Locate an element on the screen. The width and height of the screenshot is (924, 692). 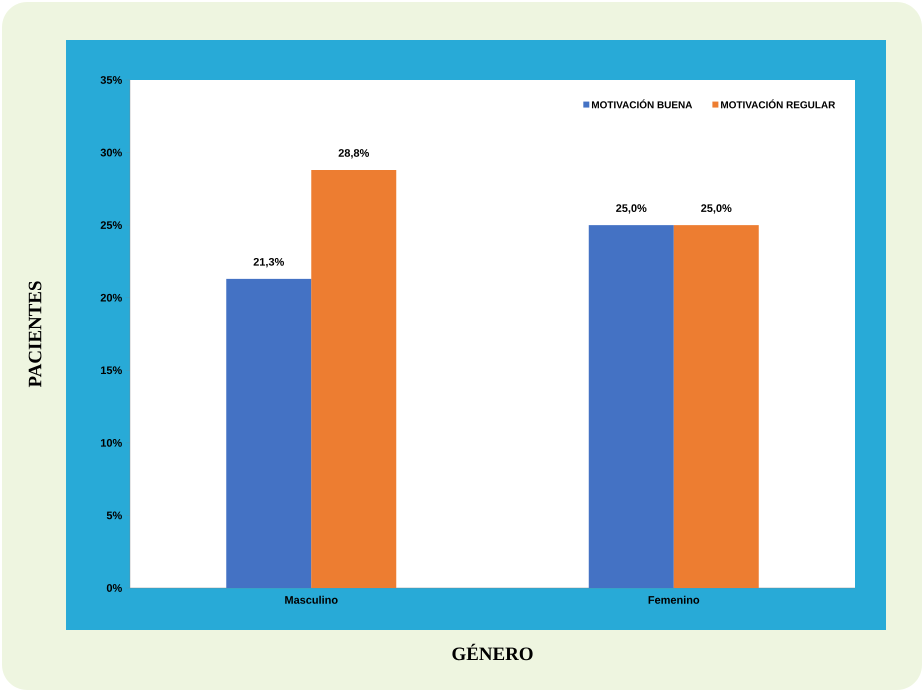
y-tick-label: 20% is located at coordinates (111, 298).